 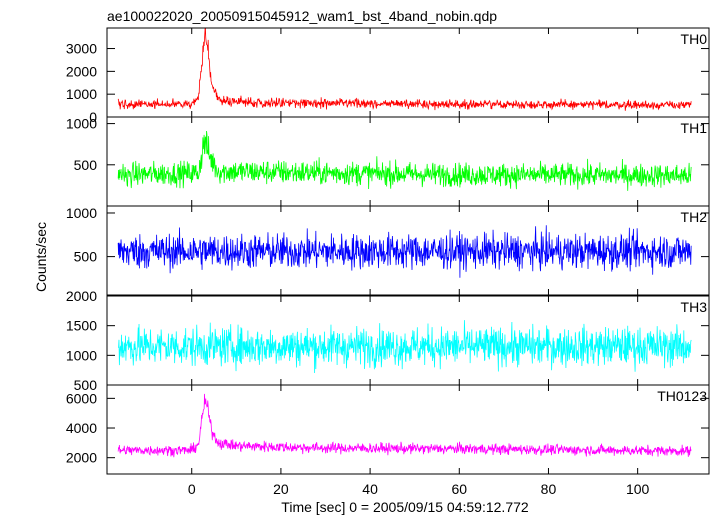 What do you see at coordinates (405, 347) in the screenshot?
I see `series-line-th3` at bounding box center [405, 347].